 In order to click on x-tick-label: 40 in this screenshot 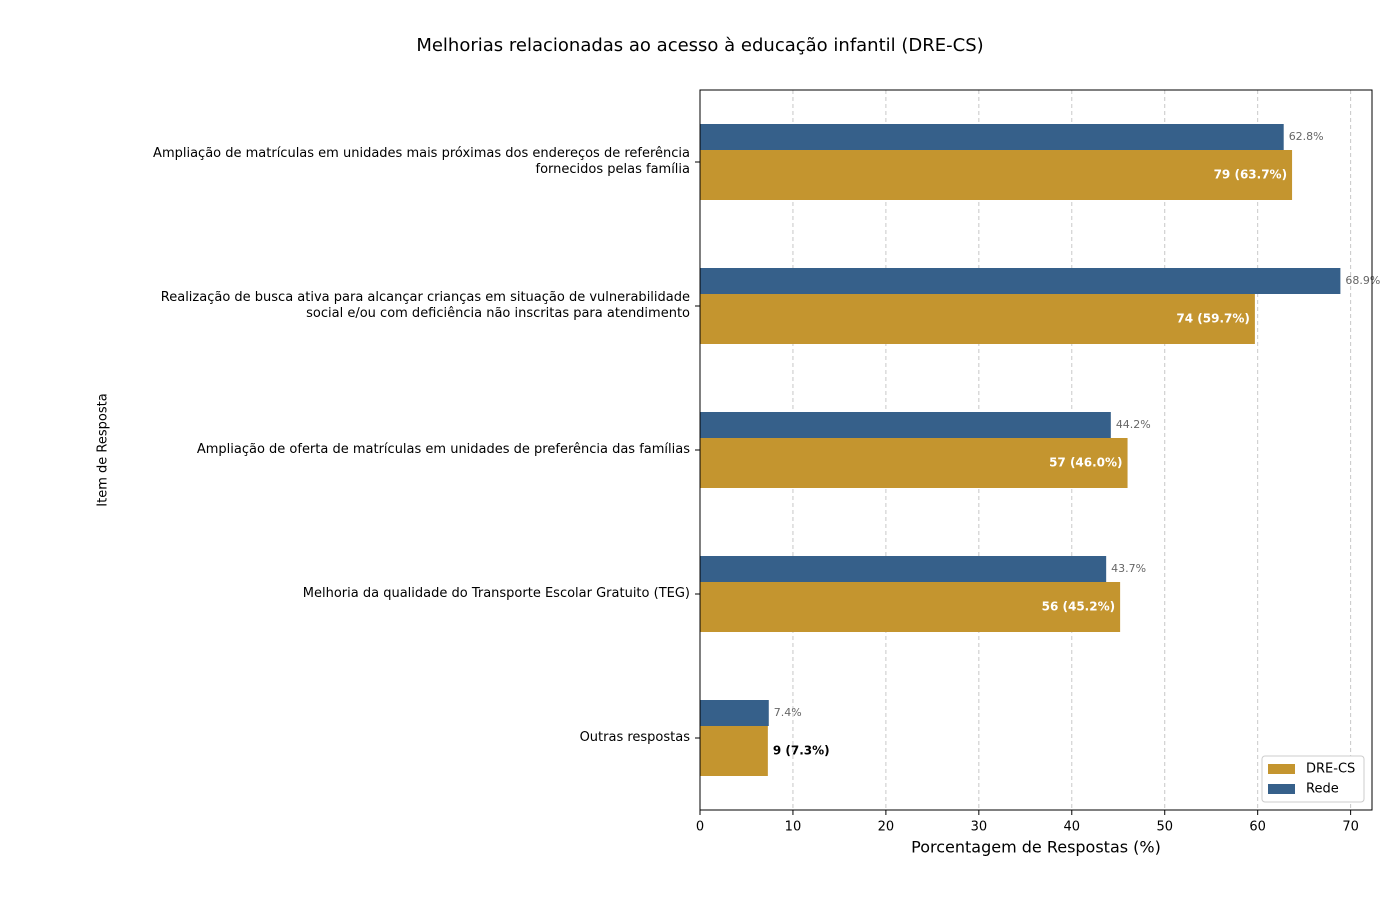, I will do `click(1072, 827)`.